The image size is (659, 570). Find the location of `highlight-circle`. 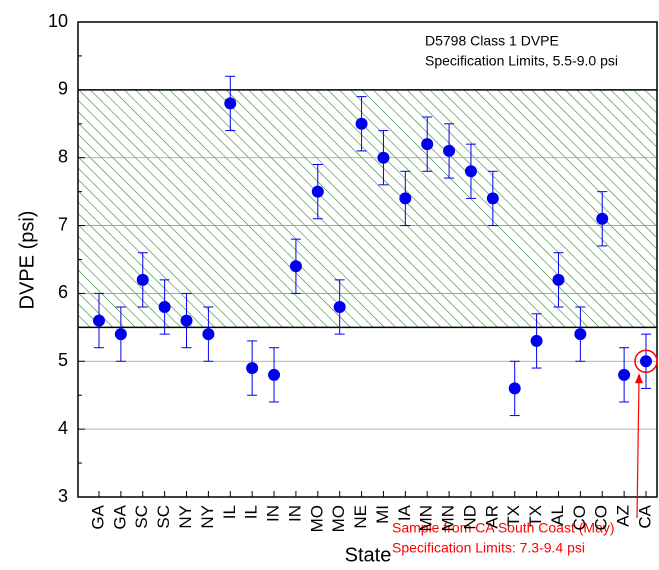

highlight-circle is located at coordinates (646, 361).